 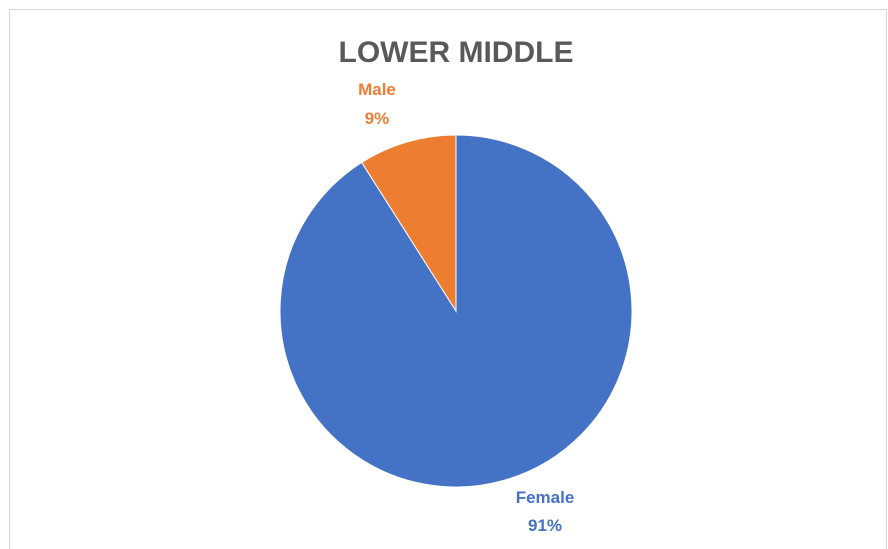 What do you see at coordinates (377, 104) in the screenshot?
I see `slice-label-male: Male 9%` at bounding box center [377, 104].